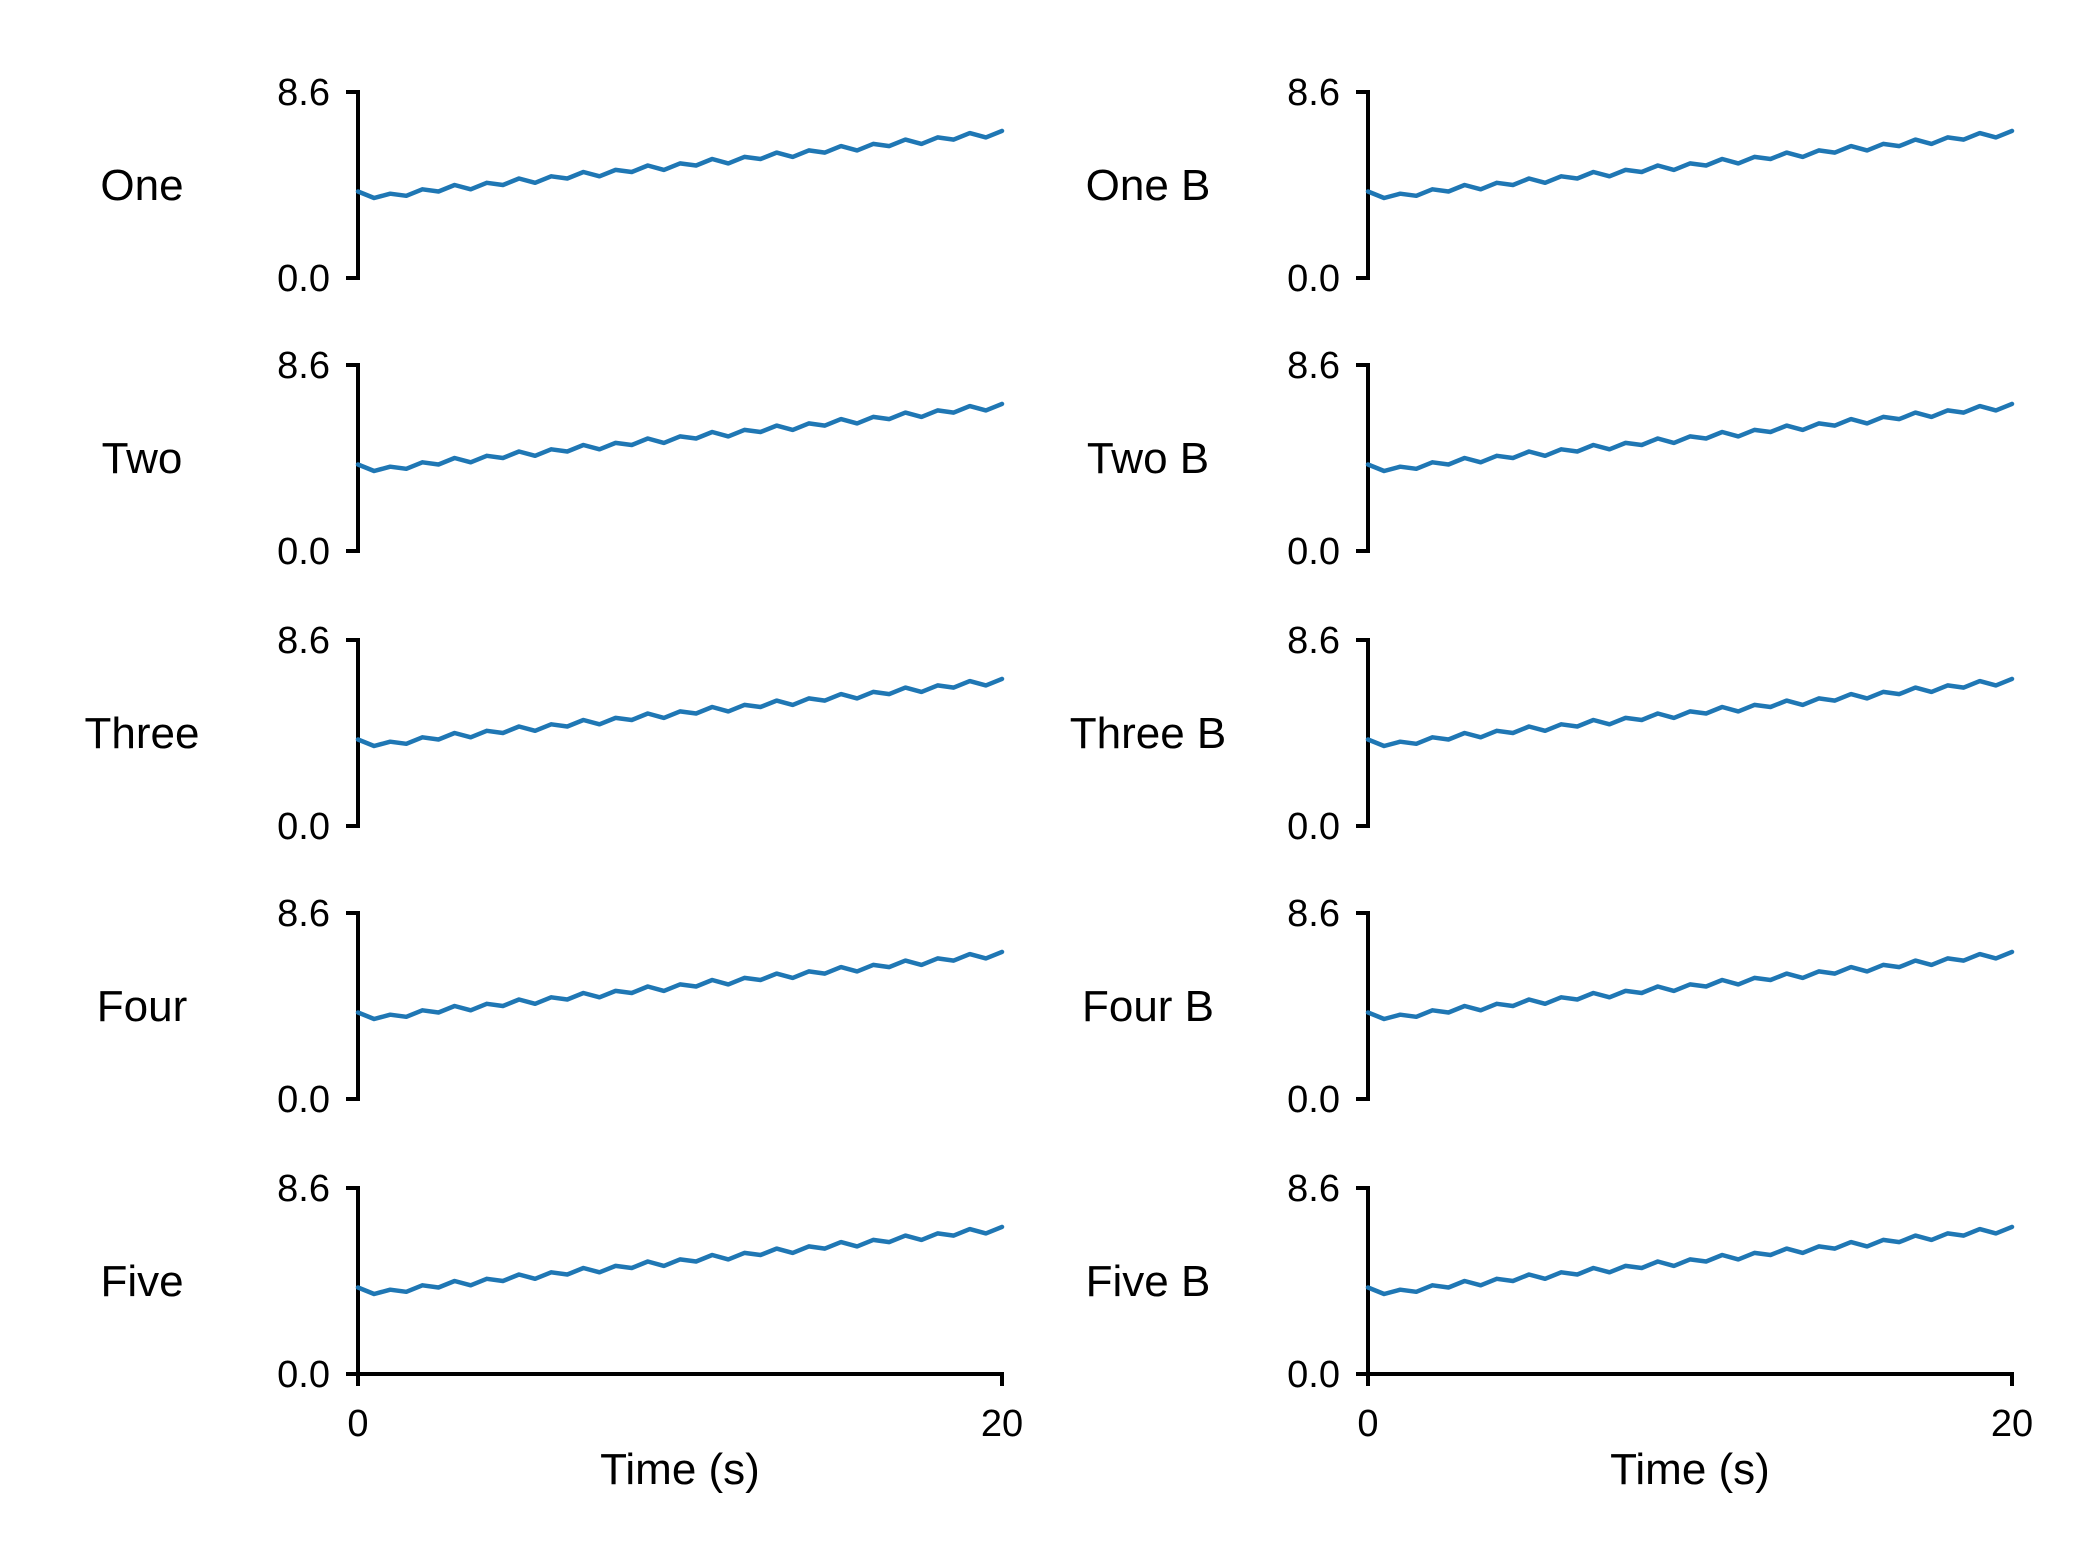  I want to click on row-label: Five B, so click(1148, 1281).